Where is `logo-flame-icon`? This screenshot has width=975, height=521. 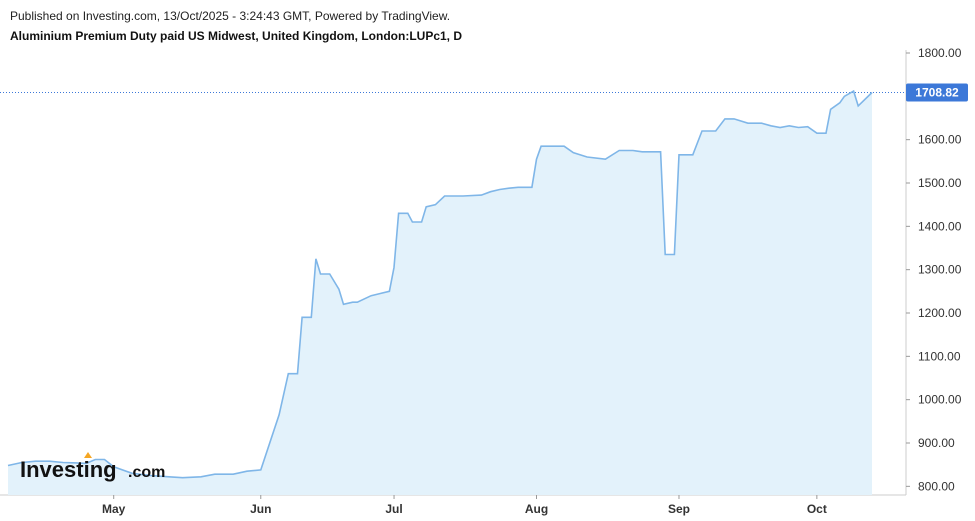
logo-flame-icon is located at coordinates (88, 455).